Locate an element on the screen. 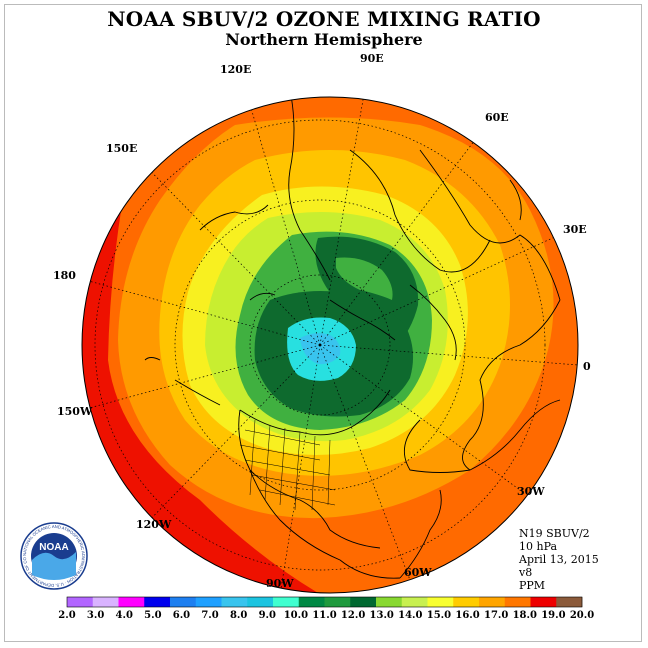 Image resolution: width=648 pixels, height=648 pixels. lon-label-60w: 60W is located at coordinates (418, 572).